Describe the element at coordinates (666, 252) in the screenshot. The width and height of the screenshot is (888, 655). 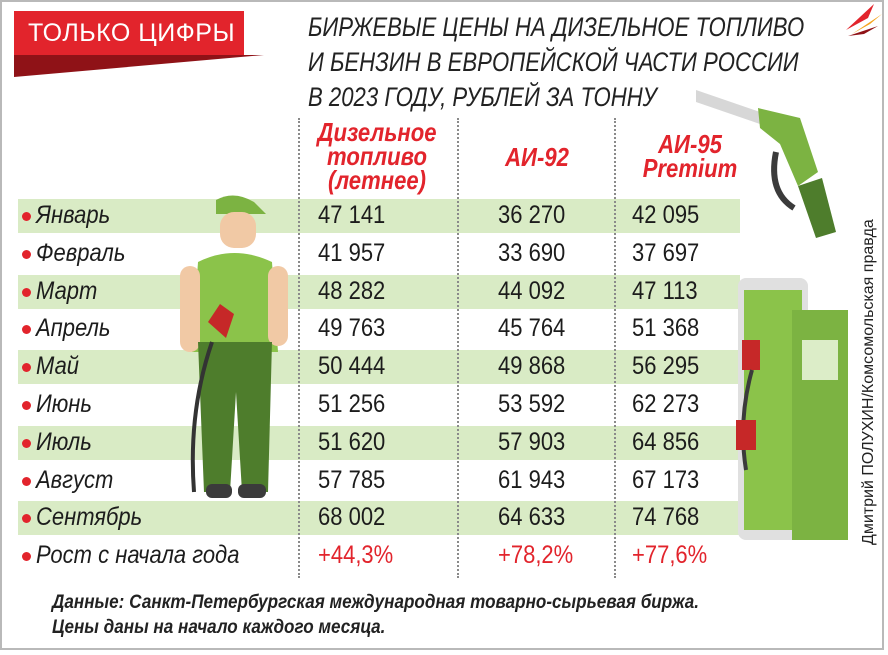
I see `cell-ai95: 37 697` at that location.